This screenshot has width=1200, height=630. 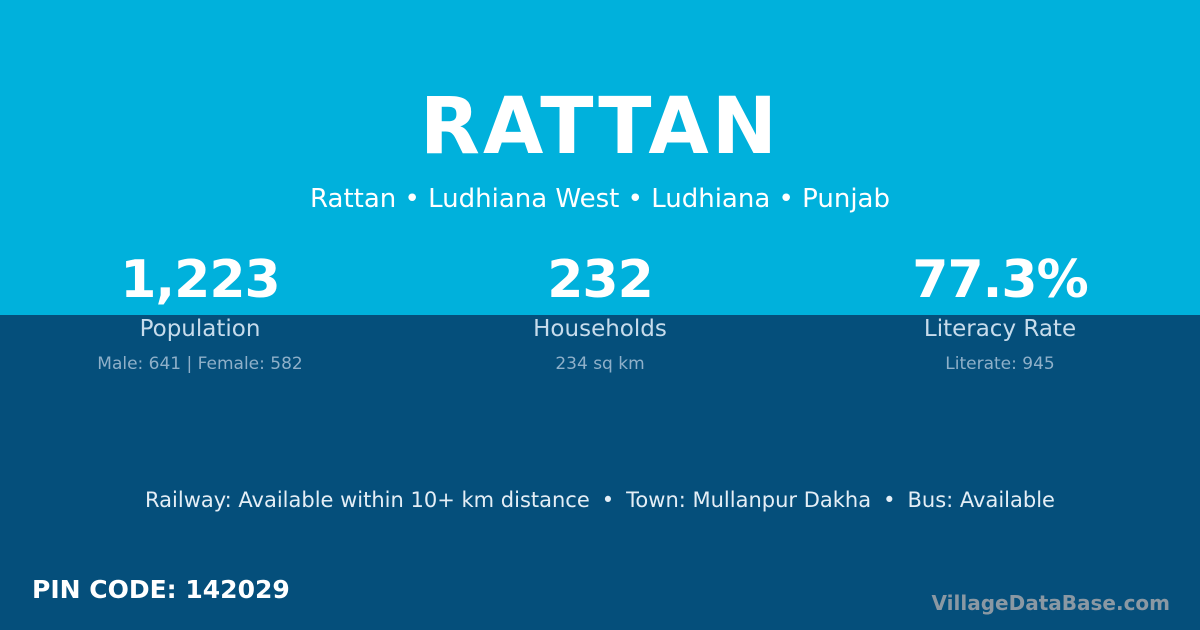 What do you see at coordinates (600, 364) in the screenshot?
I see `households-detail: 234 sq km` at bounding box center [600, 364].